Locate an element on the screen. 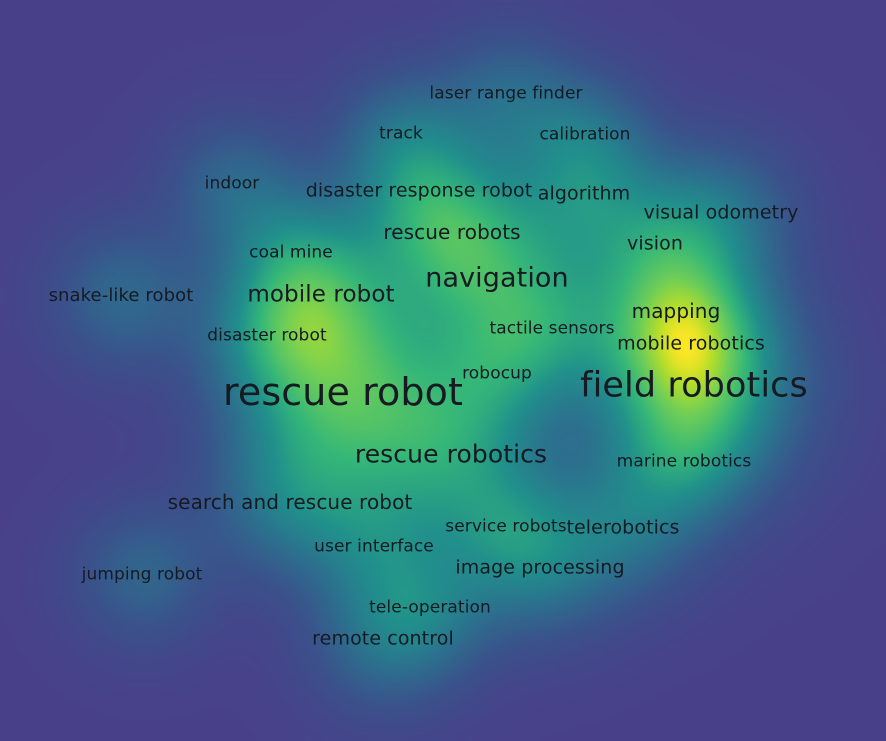  keyword-disaster-robot: disaster robot is located at coordinates (267, 335).